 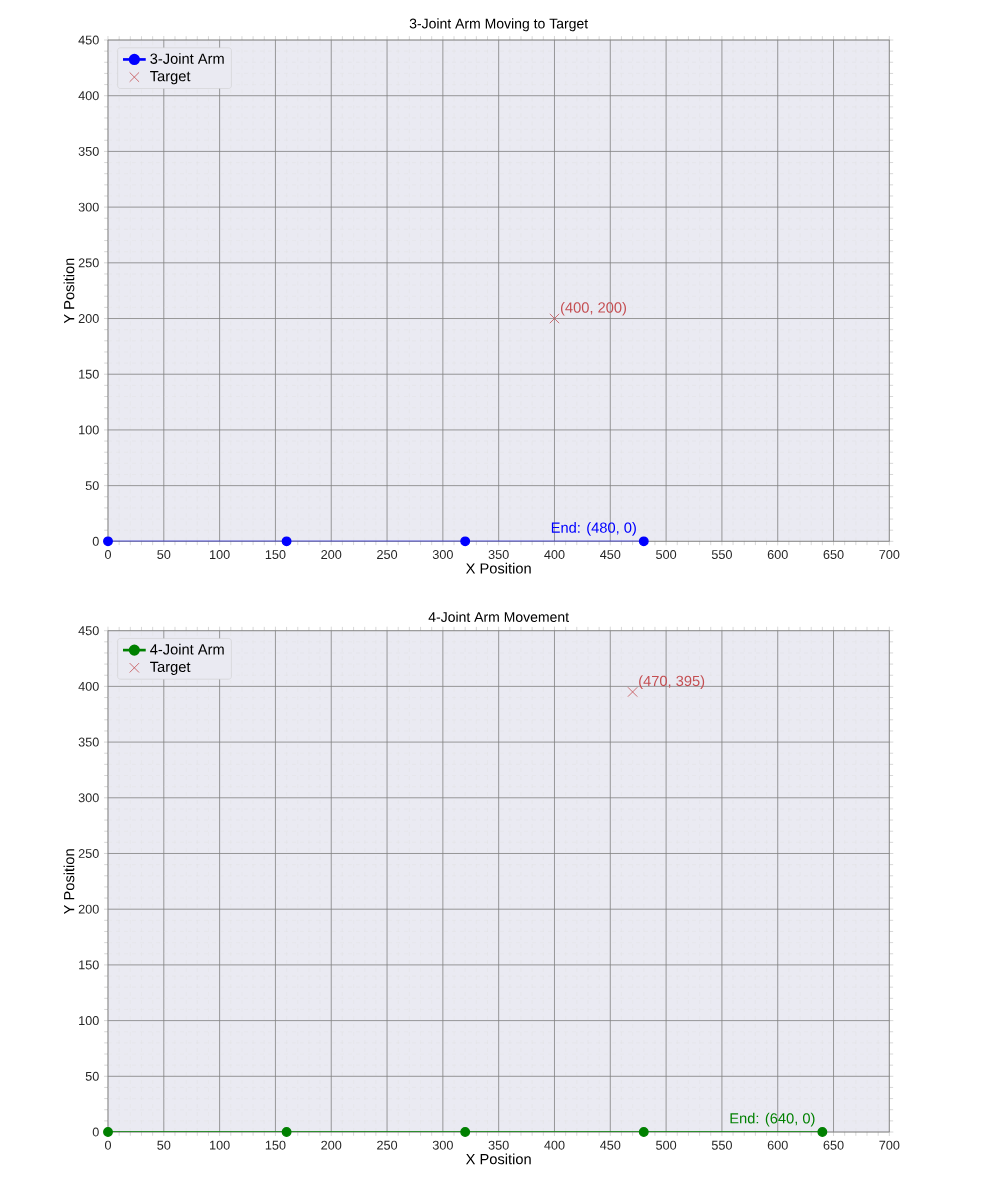 I want to click on legend-label: 3-Joint Arm, so click(x=187, y=58).